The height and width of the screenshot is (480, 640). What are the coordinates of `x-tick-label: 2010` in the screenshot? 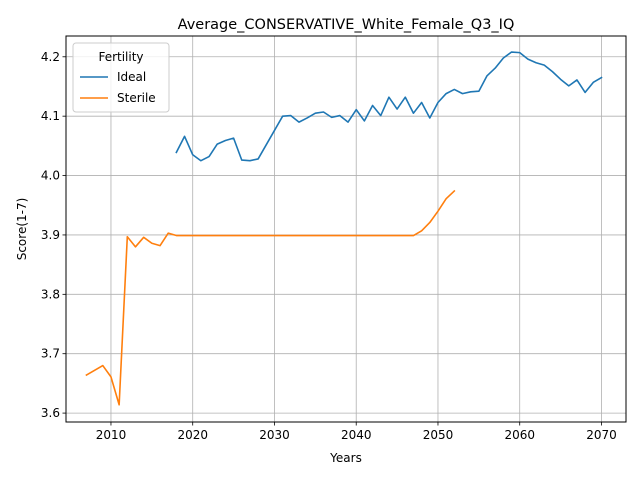 It's located at (111, 435).